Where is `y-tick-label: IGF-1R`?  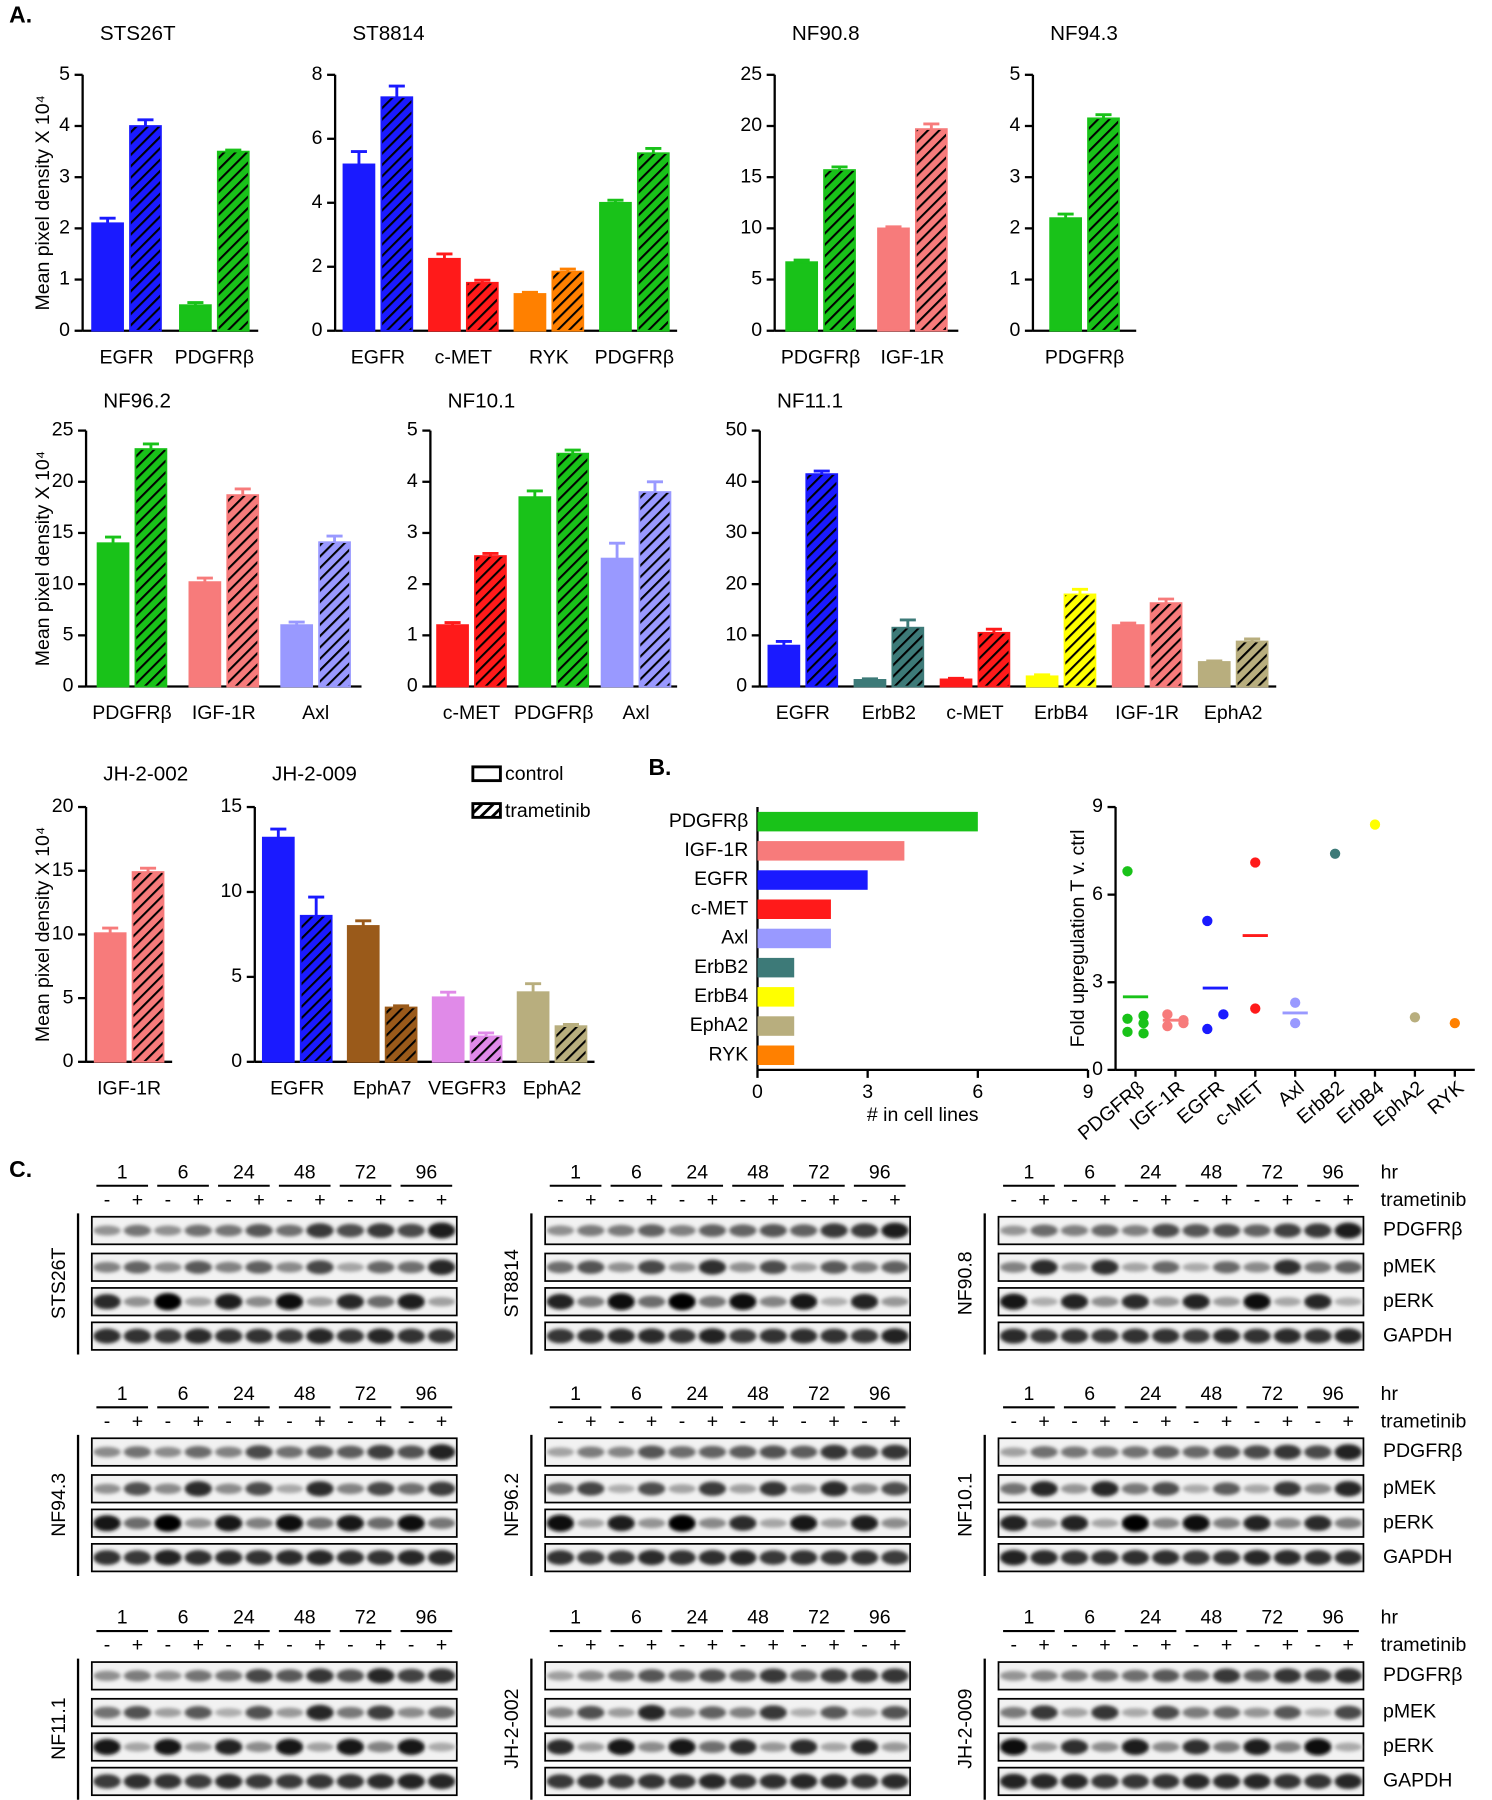 y-tick-label: IGF-1R is located at coordinates (716, 850).